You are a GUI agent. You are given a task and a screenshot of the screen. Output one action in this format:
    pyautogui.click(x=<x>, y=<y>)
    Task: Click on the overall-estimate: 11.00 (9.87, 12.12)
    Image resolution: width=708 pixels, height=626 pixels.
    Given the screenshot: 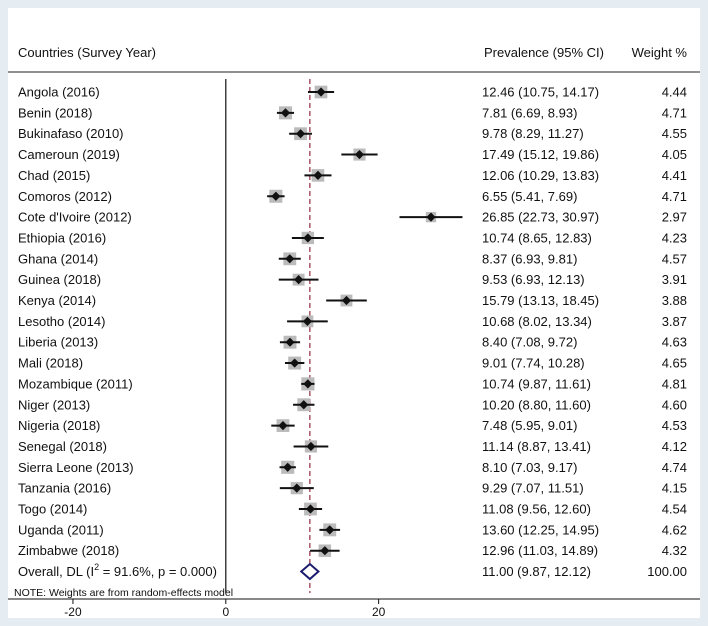 What is the action you would take?
    pyautogui.click(x=536, y=571)
    